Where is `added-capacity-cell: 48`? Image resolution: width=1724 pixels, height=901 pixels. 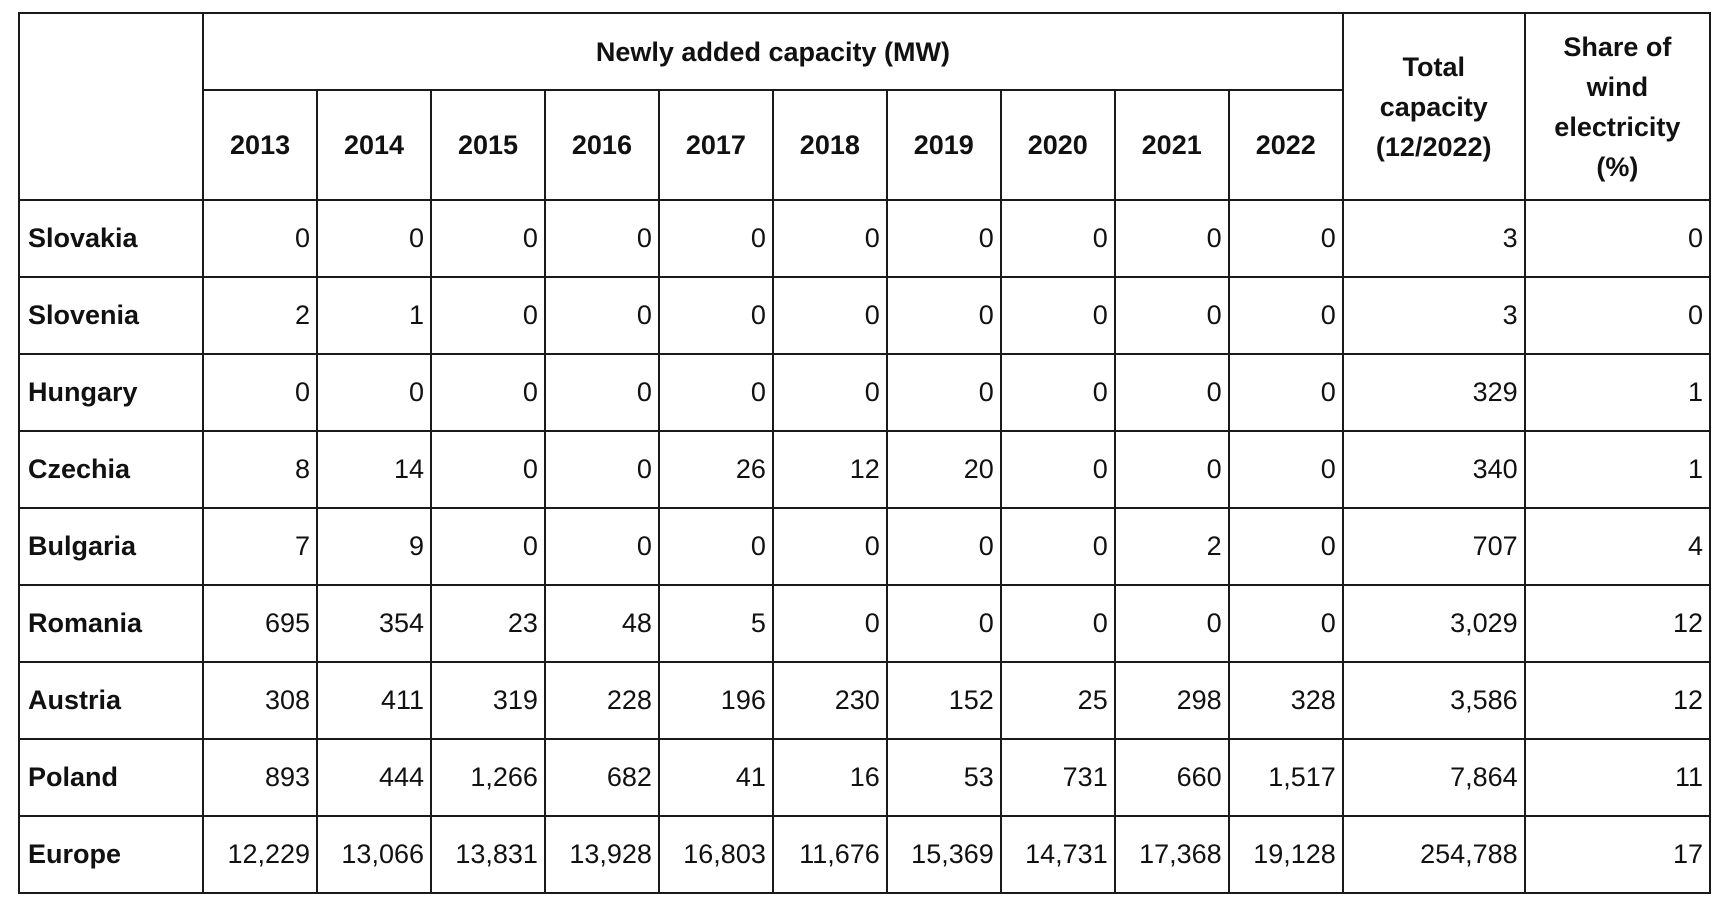 added-capacity-cell: 48 is located at coordinates (601, 623).